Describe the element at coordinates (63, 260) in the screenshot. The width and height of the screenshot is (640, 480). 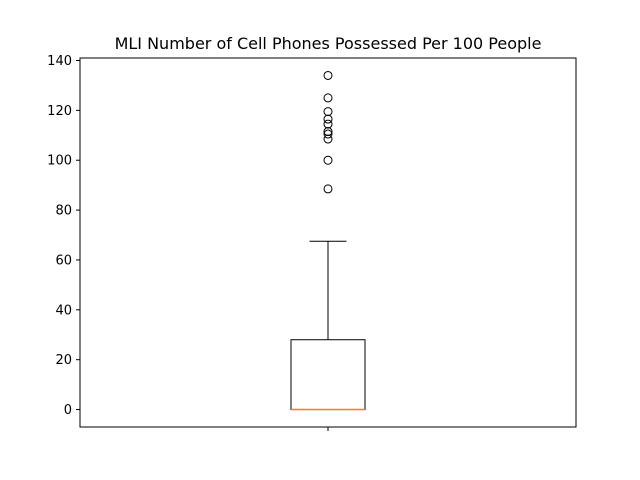
I see `y-tick-label: 60` at that location.